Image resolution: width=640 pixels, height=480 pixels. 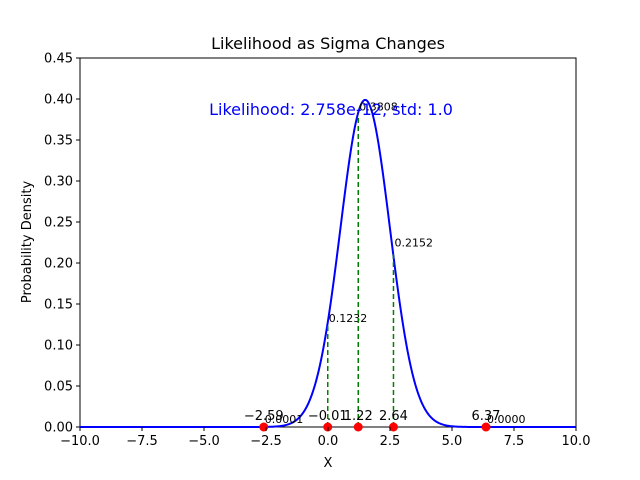 What do you see at coordinates (413, 243) in the screenshot?
I see `density-value-label: 0.2152` at bounding box center [413, 243].